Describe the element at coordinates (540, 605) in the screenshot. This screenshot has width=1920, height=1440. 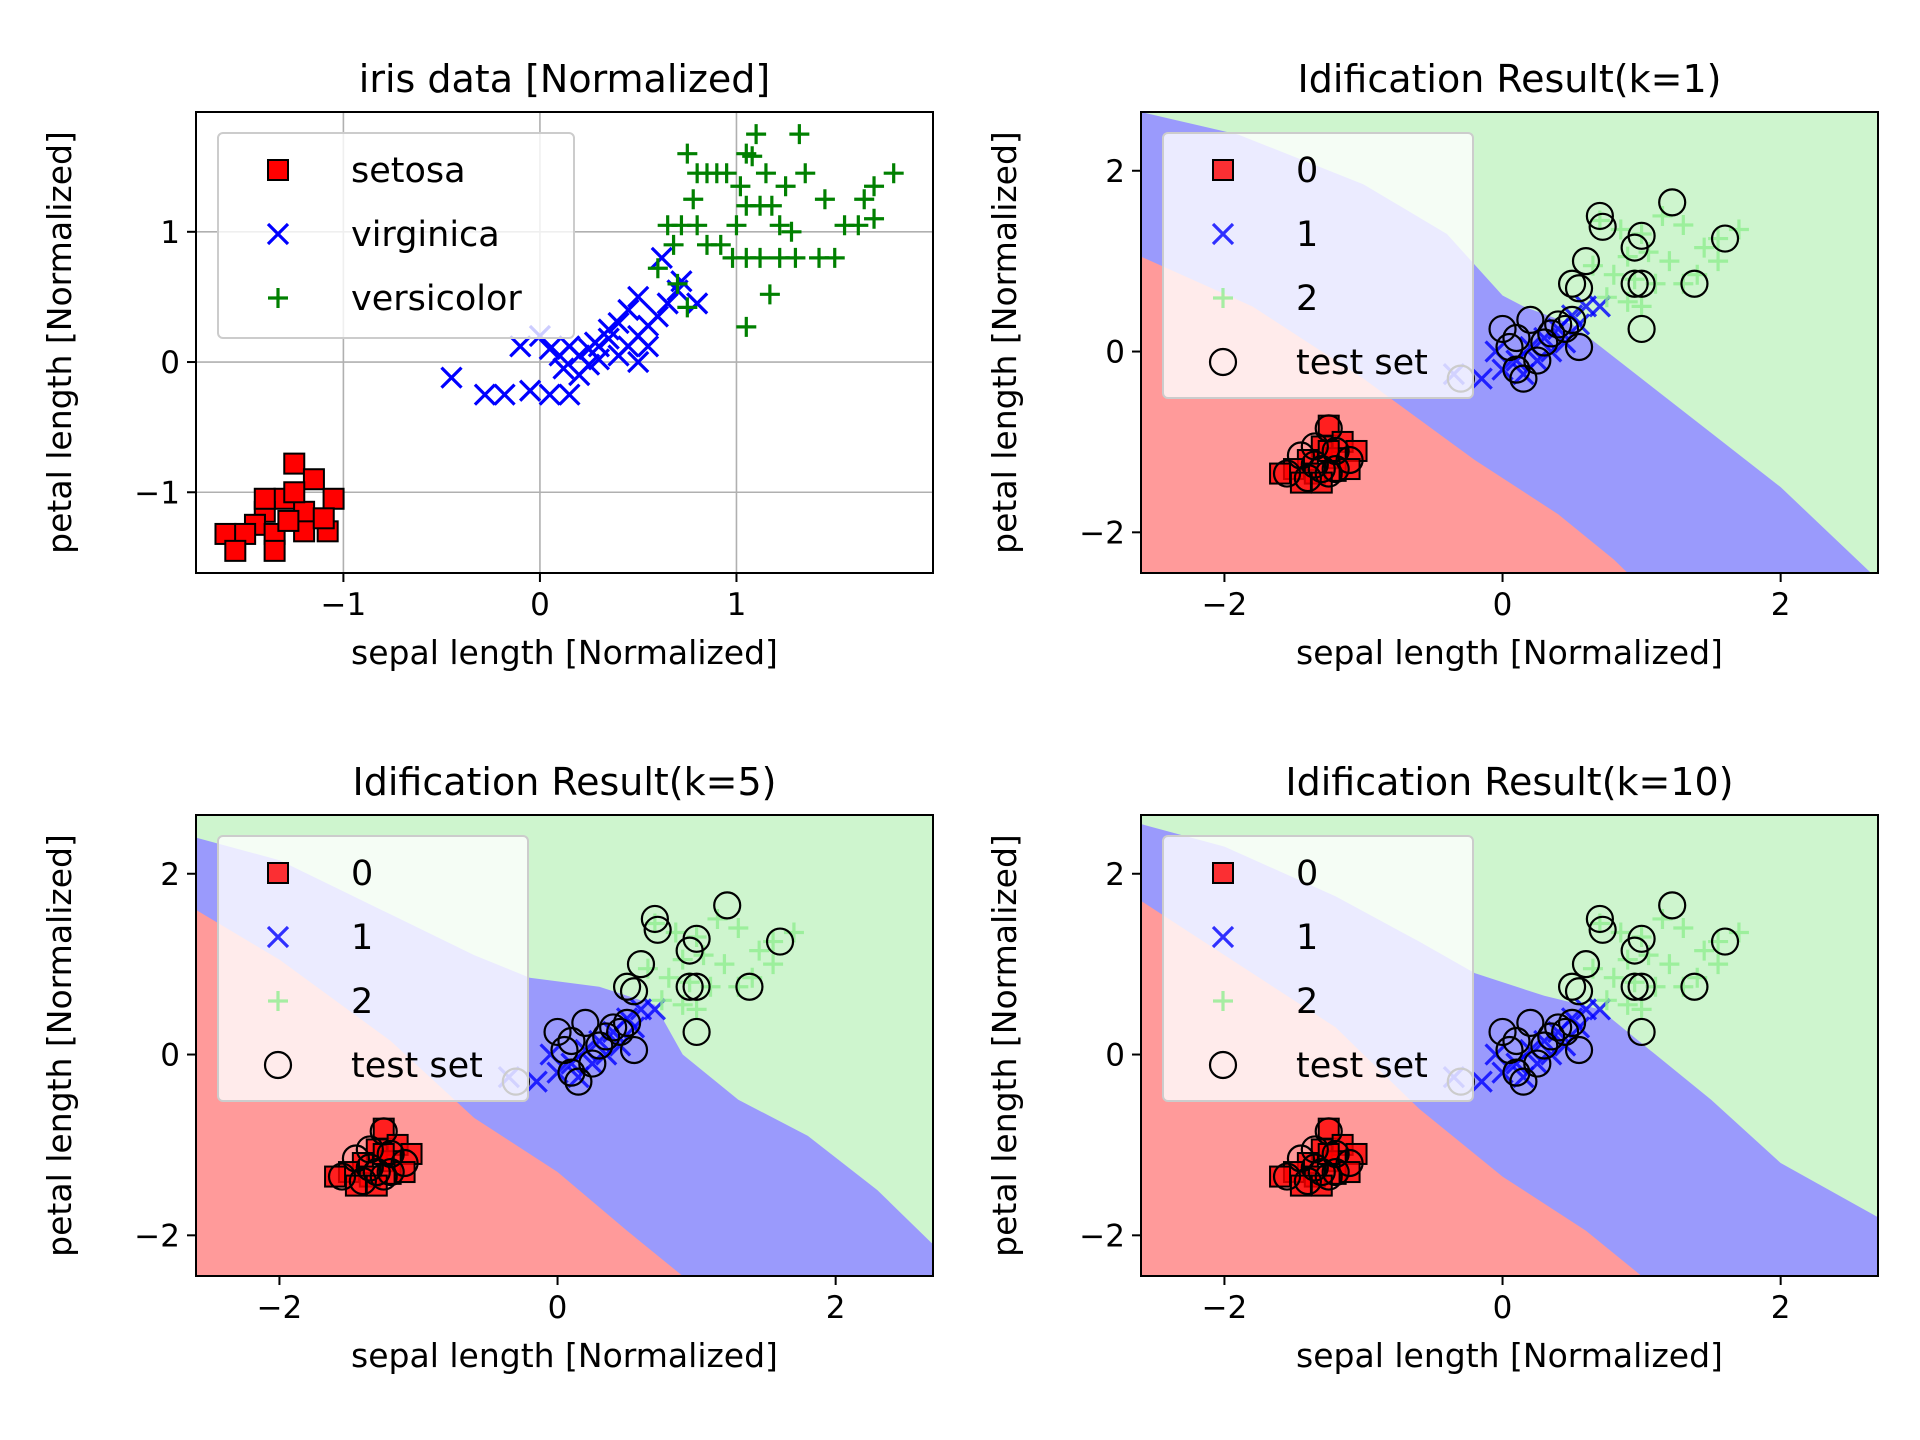
I see `x-tick-label: 0` at that location.